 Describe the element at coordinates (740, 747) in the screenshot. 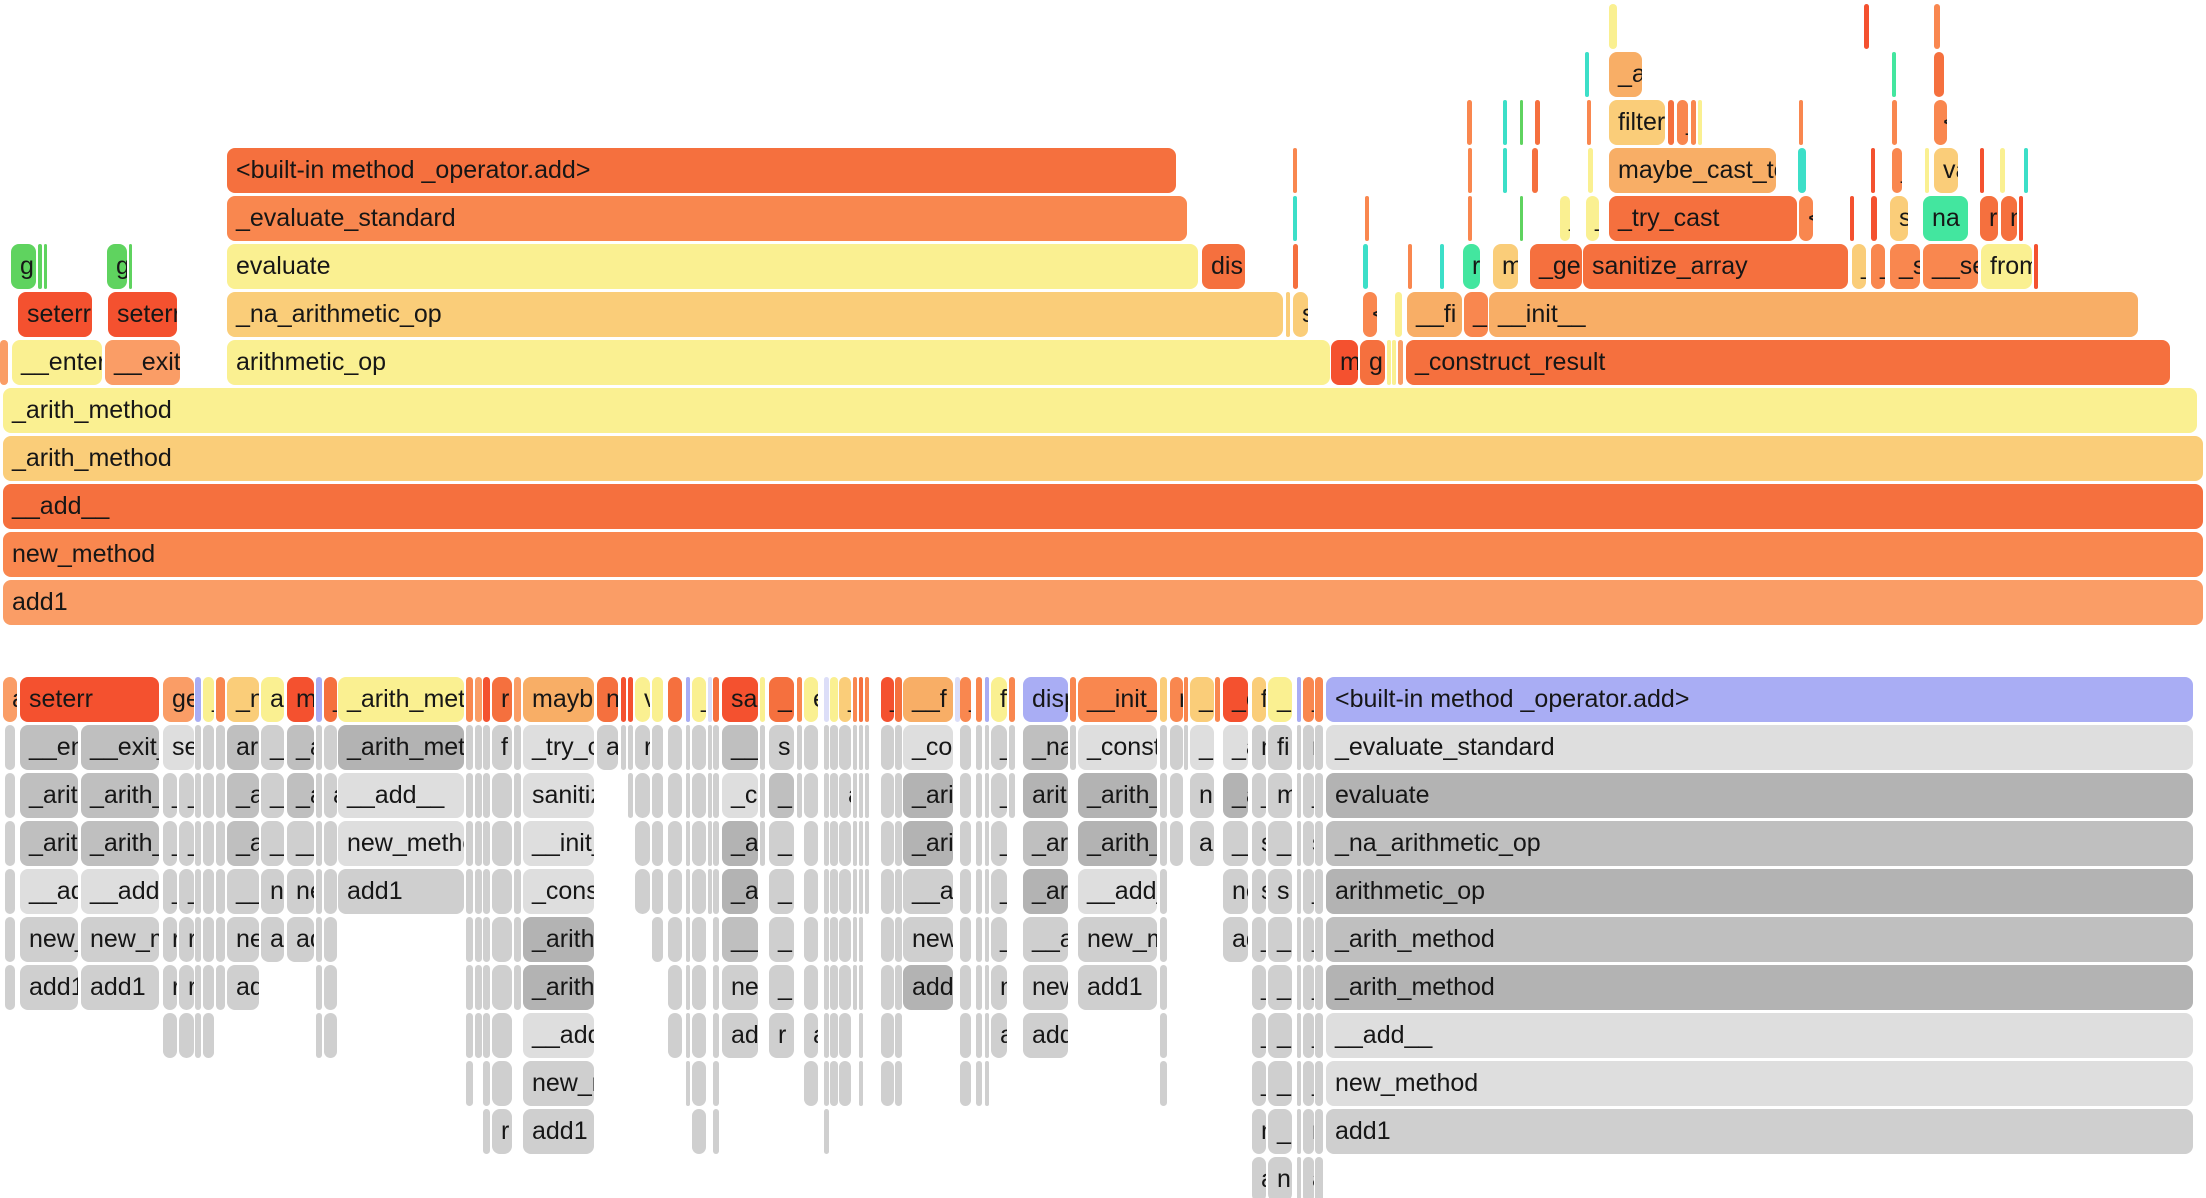

I see `frame-init: __init__` at that location.